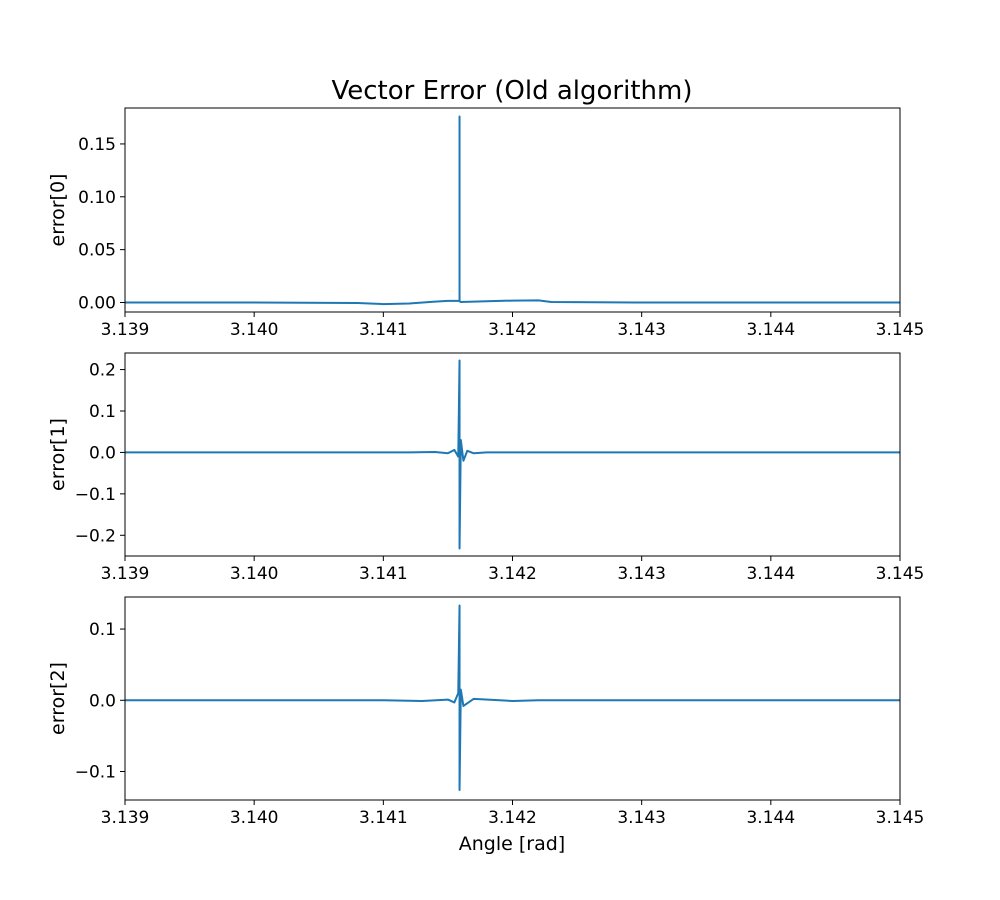 Image resolution: width=1000 pixels, height=900 pixels. What do you see at coordinates (58, 210) in the screenshot?
I see `y-axis-label-0: error[0]` at bounding box center [58, 210].